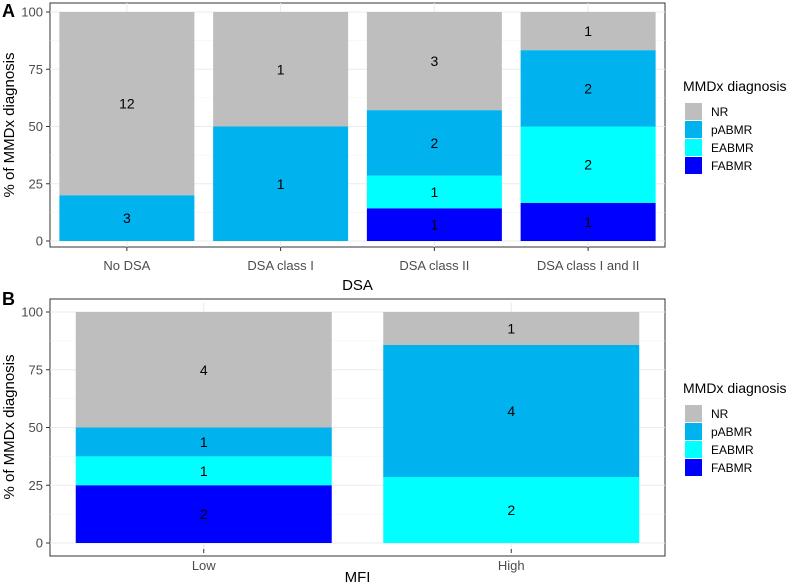  Describe the element at coordinates (434, 265) in the screenshot. I see `panel-a-x-tick-label: DSA class II` at that location.